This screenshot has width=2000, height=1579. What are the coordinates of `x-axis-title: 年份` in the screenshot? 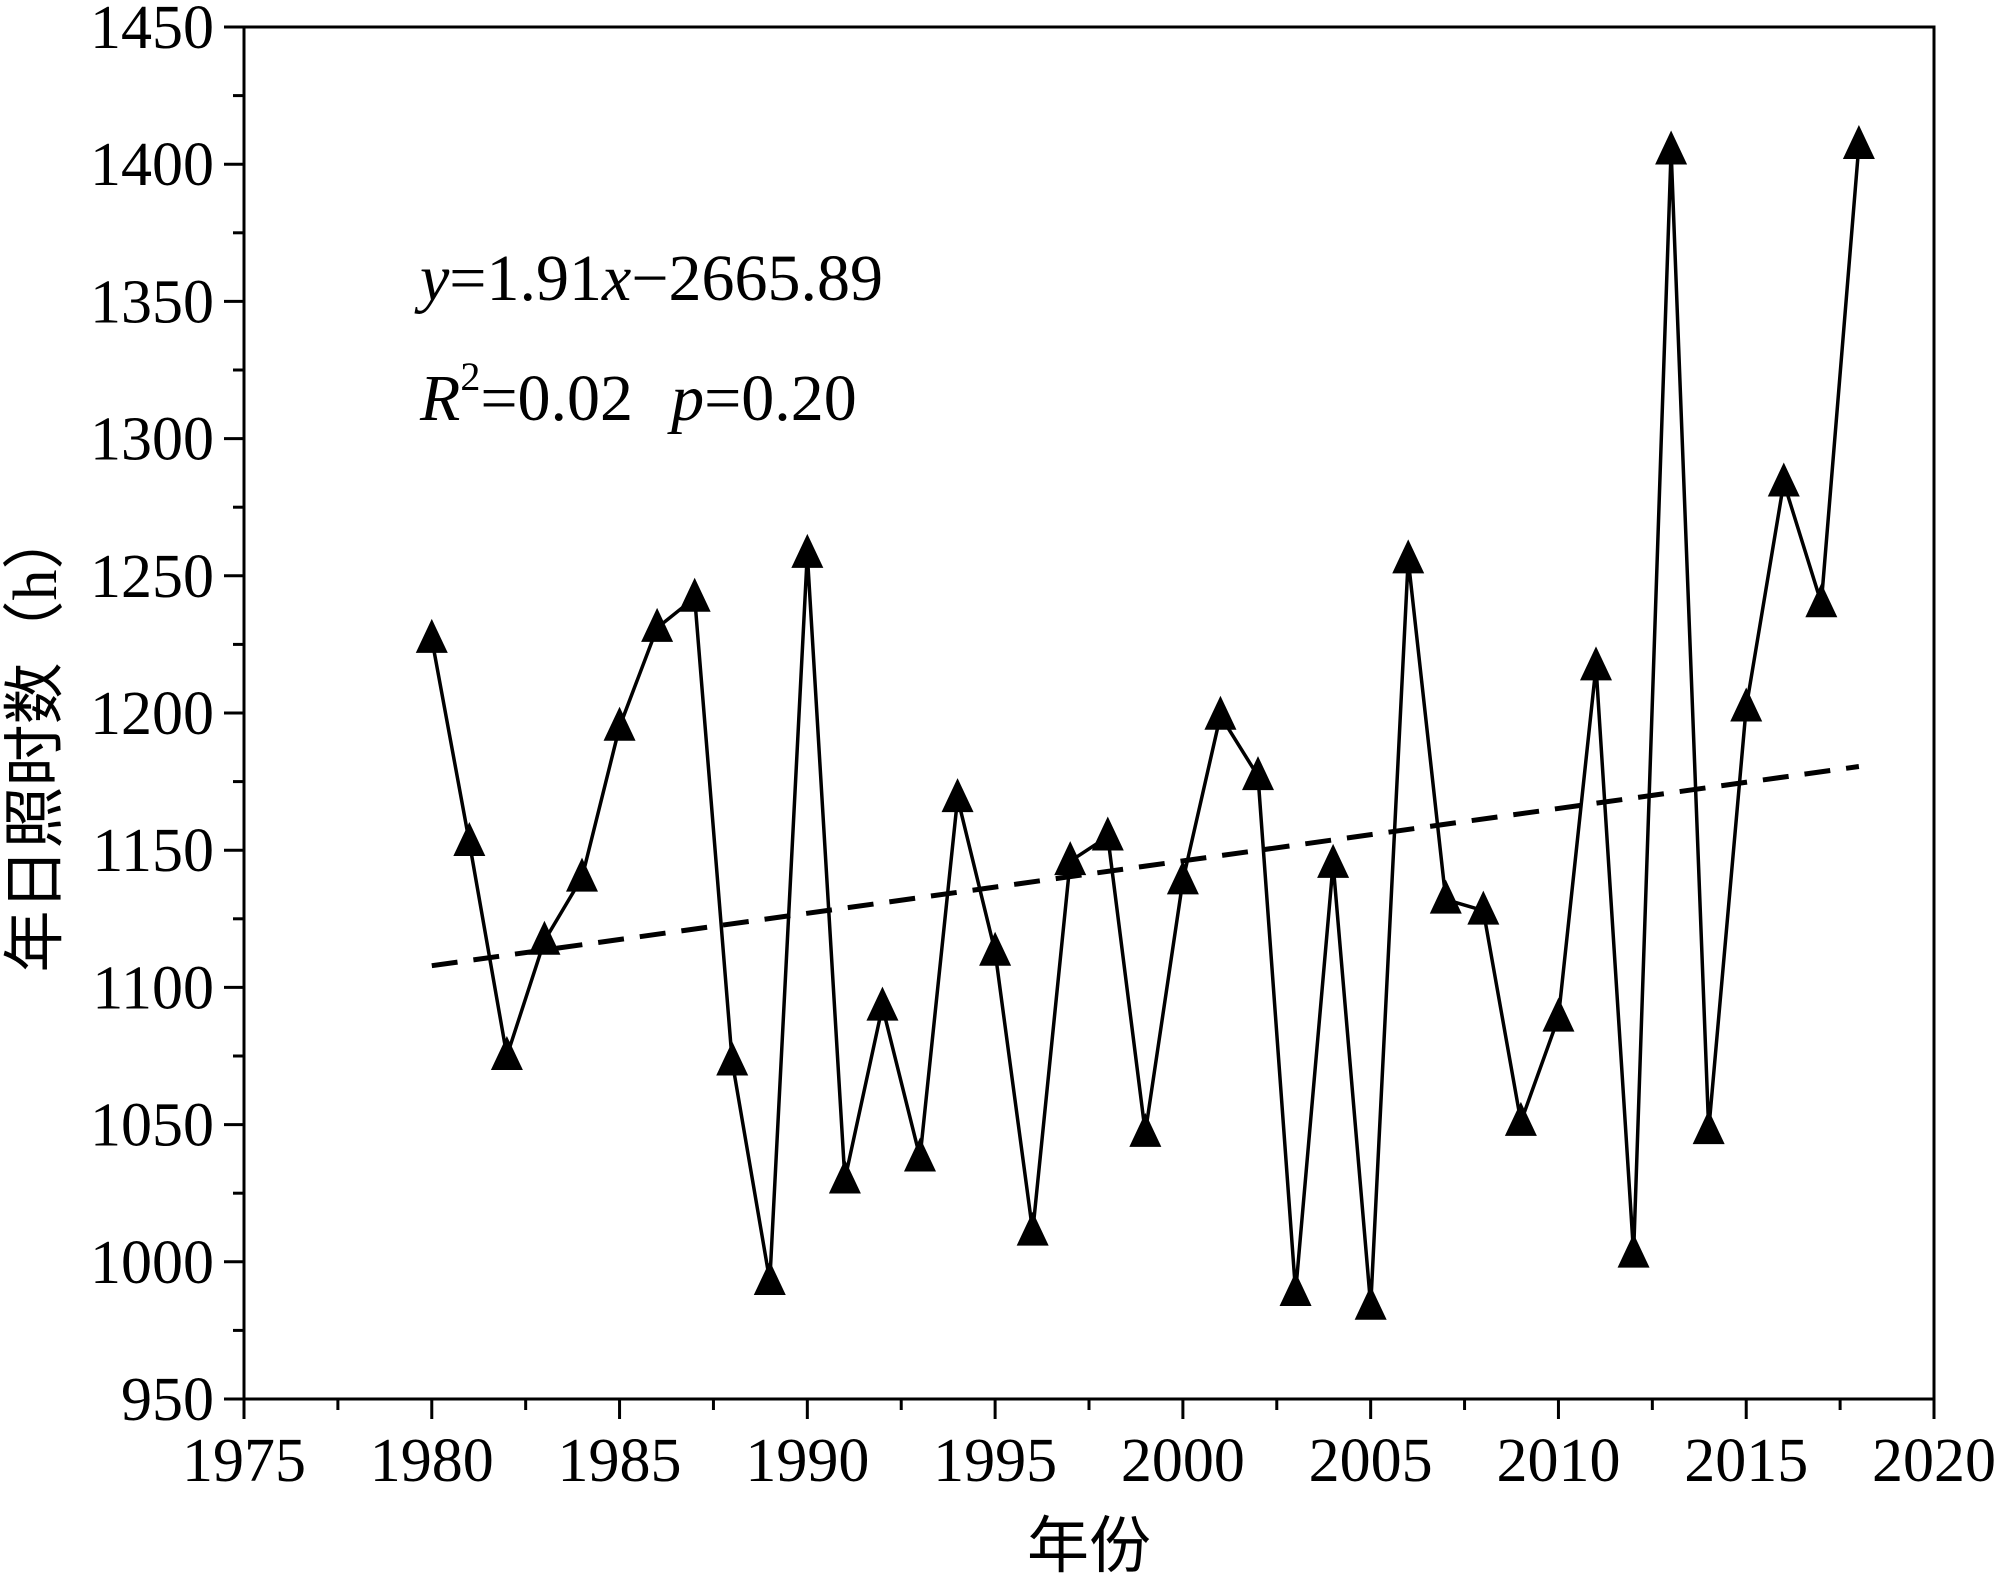 It's located at (1089, 1546).